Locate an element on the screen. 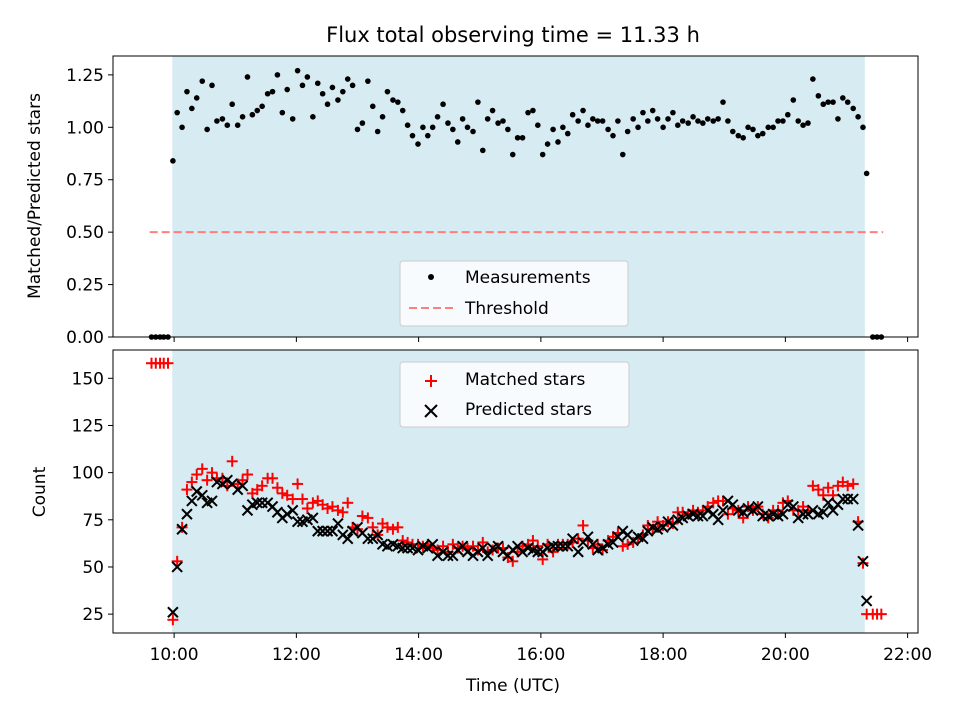  legend-label-threshold: Threshold is located at coordinates (506, 309).